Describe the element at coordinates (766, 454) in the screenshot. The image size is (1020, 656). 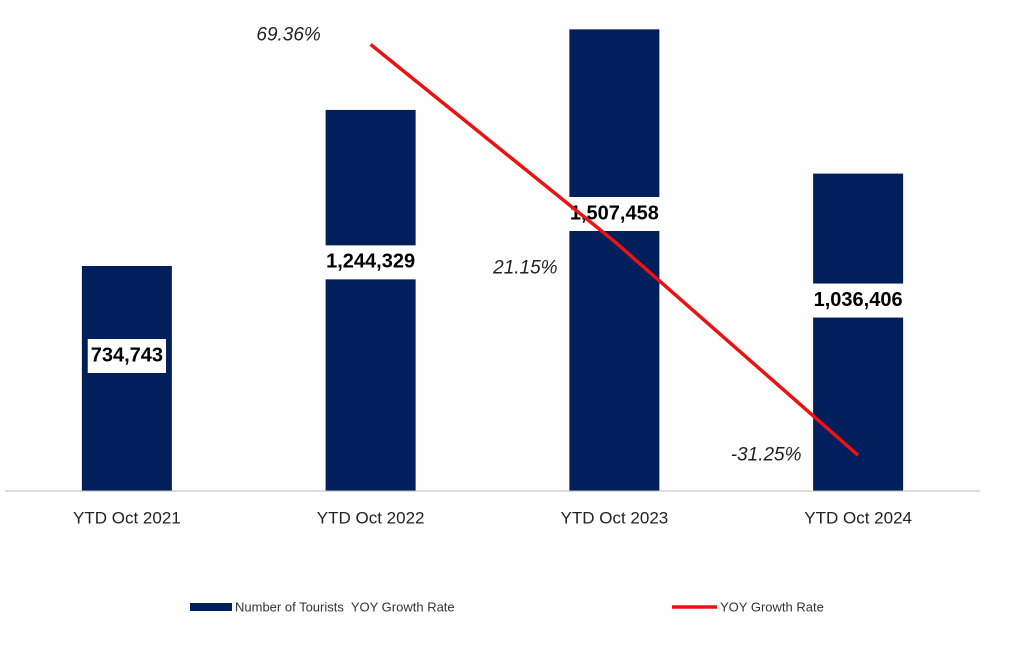
I see `data-label: -31.25%` at that location.